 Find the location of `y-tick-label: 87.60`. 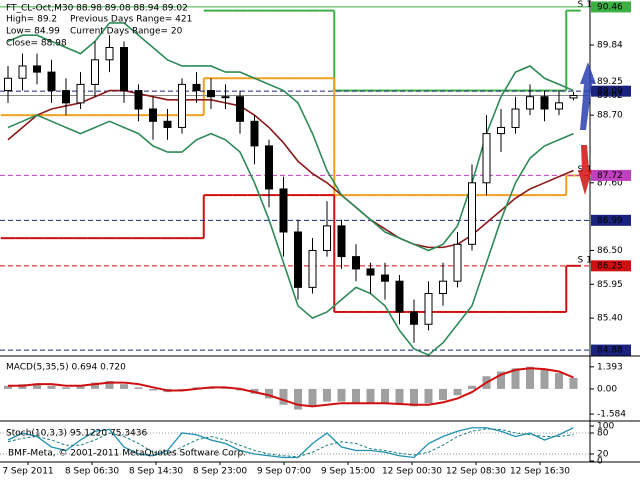

y-tick-label: 87.60 is located at coordinates (610, 183).